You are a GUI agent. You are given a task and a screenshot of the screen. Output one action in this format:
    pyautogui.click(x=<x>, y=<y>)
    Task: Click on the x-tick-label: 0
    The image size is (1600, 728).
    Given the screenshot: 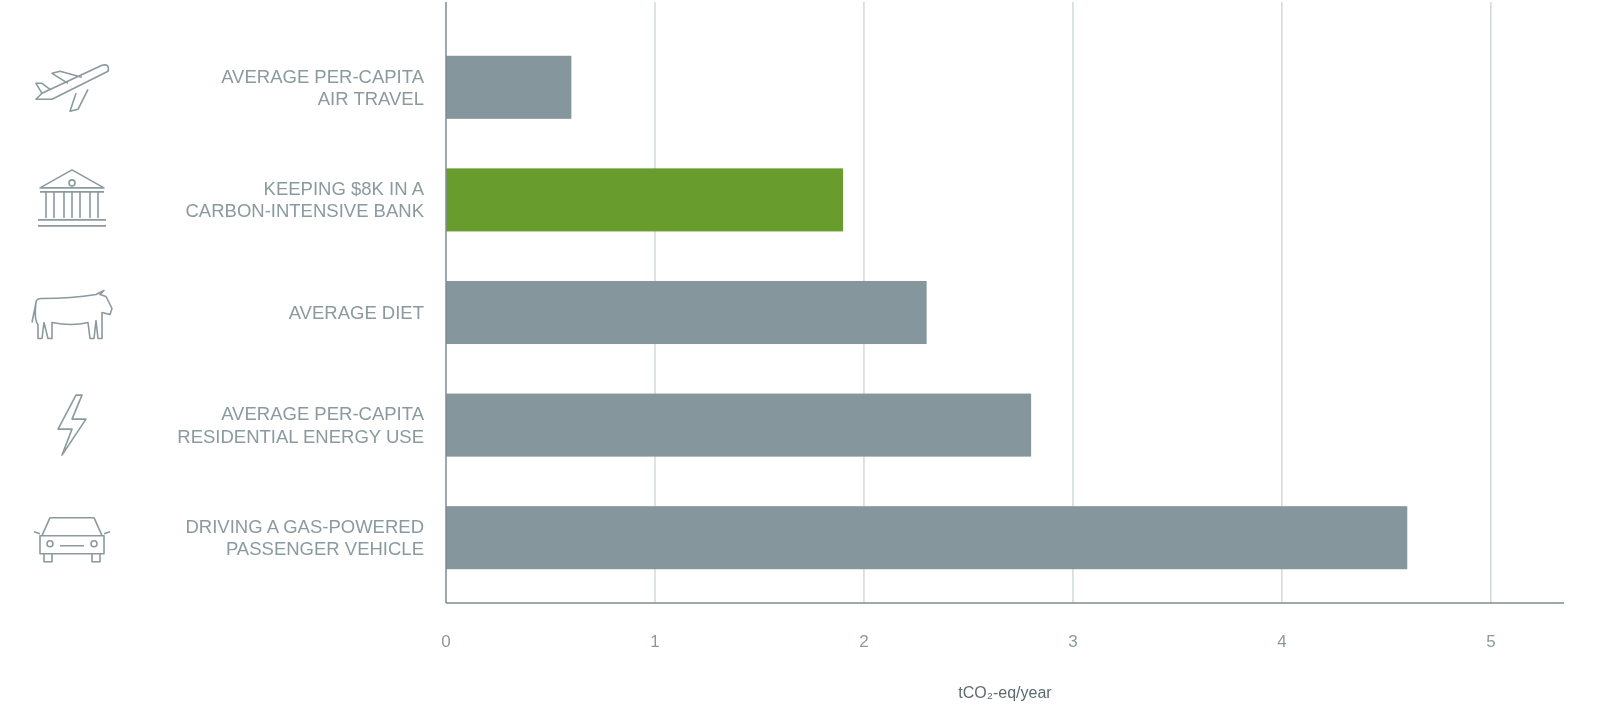 What is the action you would take?
    pyautogui.click(x=446, y=641)
    